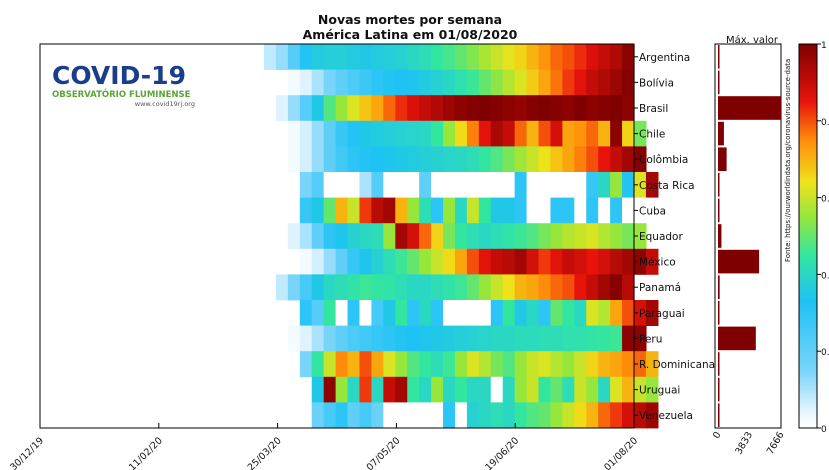 The width and height of the screenshot is (829, 470). What do you see at coordinates (657, 263) in the screenshot?
I see `country-label: México` at bounding box center [657, 263].